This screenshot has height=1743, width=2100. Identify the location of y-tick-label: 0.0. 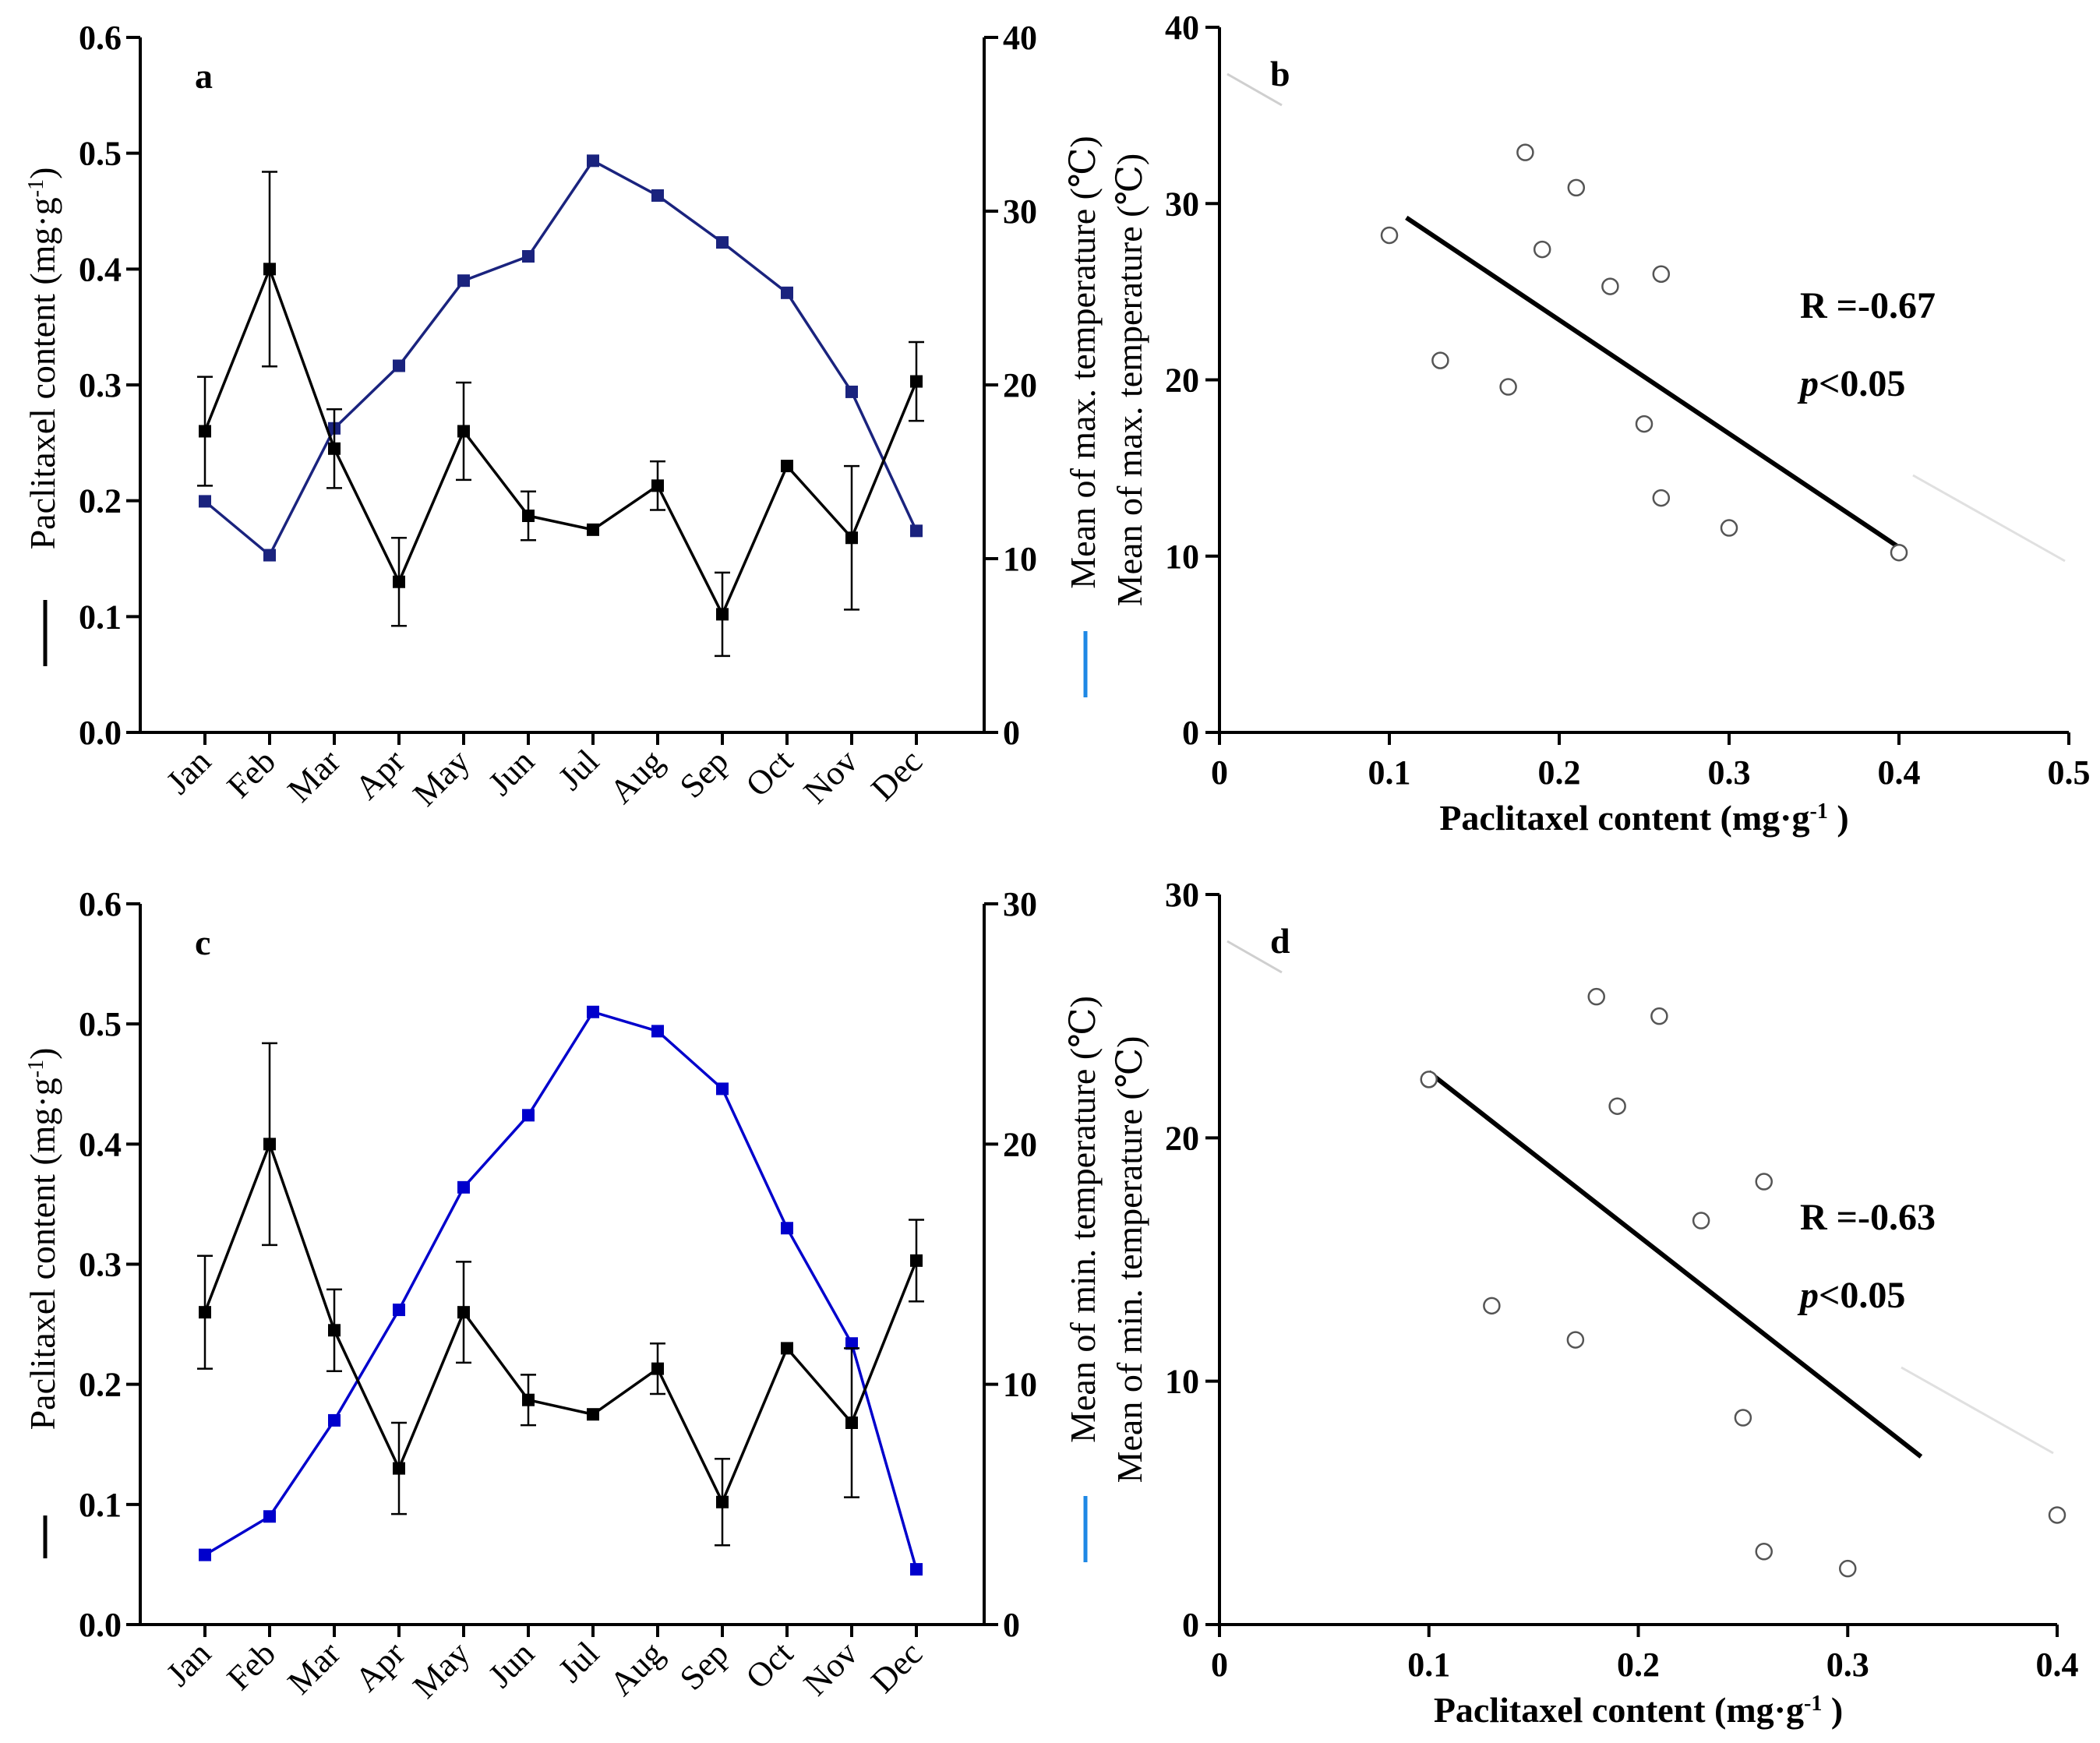
(101, 733).